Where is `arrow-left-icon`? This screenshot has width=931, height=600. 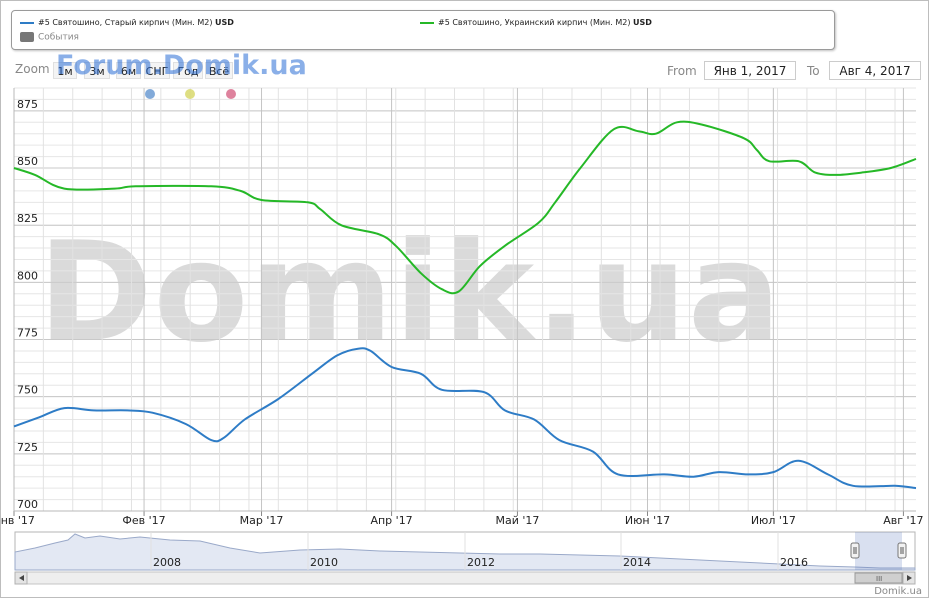 arrow-left-icon is located at coordinates (21, 578).